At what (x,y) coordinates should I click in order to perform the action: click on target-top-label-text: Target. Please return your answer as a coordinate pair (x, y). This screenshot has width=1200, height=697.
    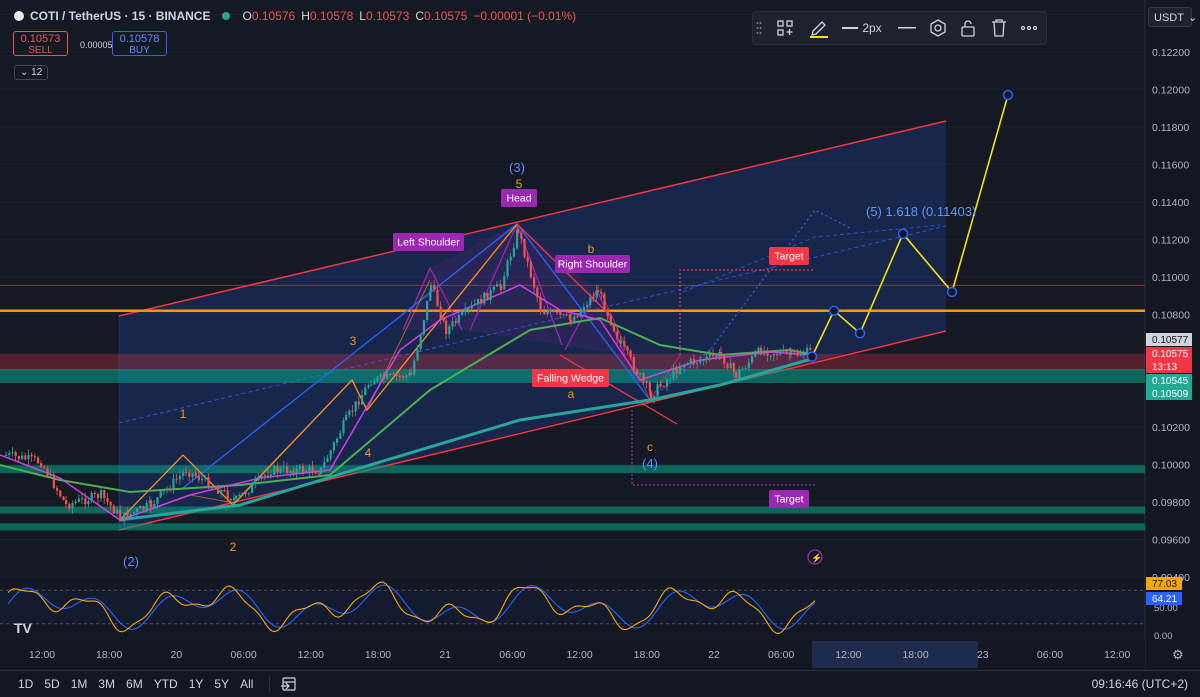
    Looking at the image, I should click on (788, 257).